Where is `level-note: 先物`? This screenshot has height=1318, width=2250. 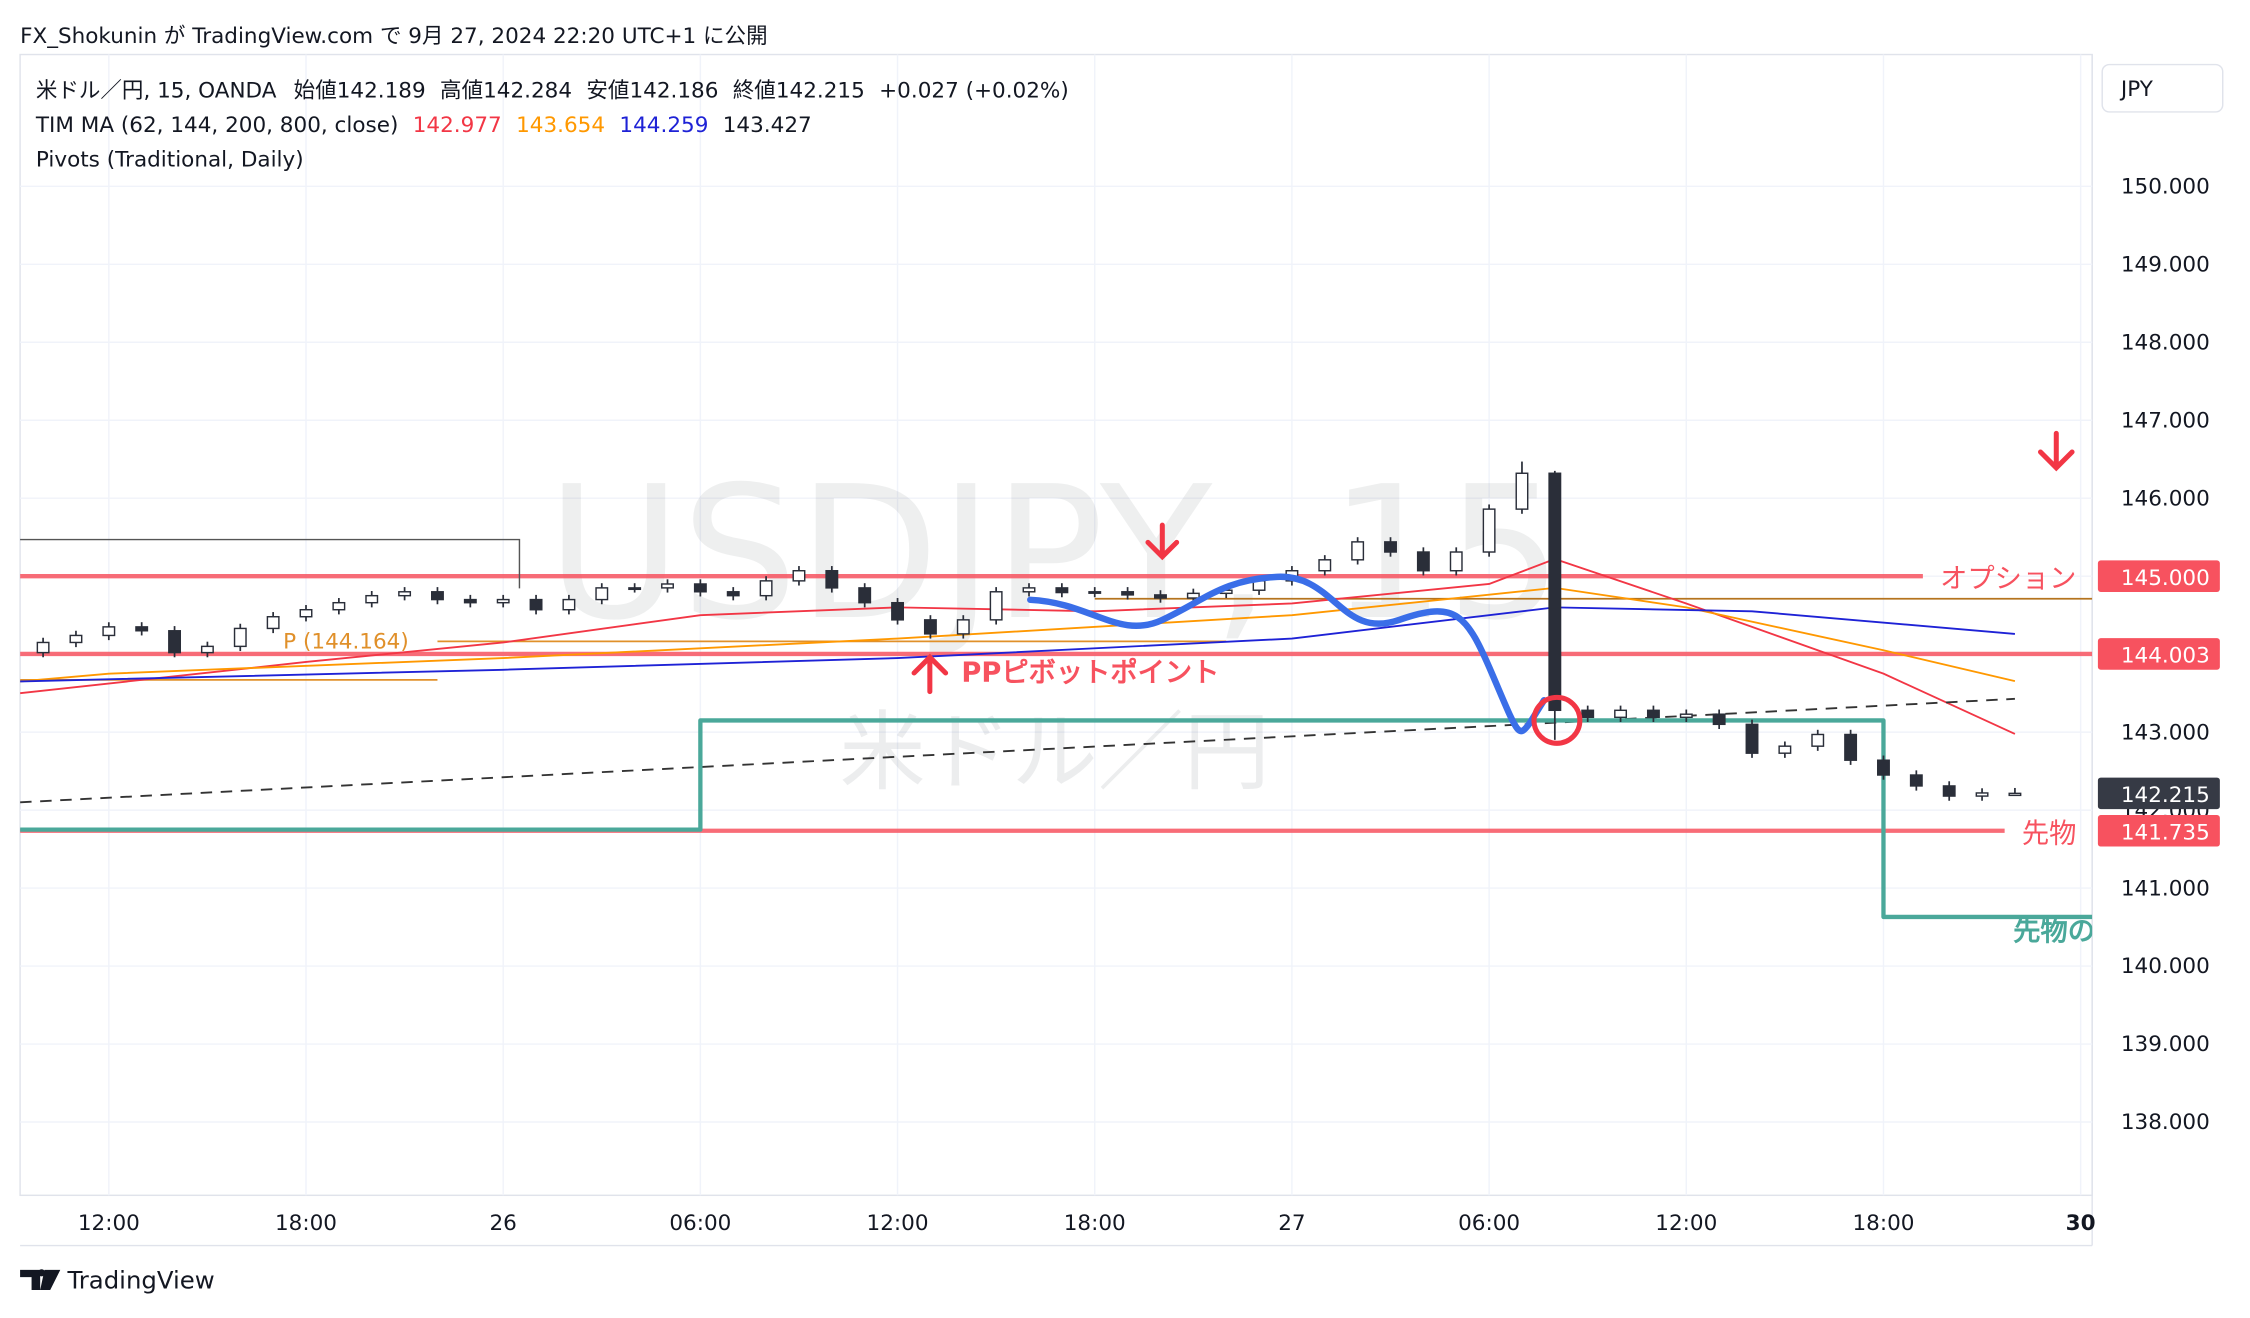 level-note: 先物 is located at coordinates (2049, 833).